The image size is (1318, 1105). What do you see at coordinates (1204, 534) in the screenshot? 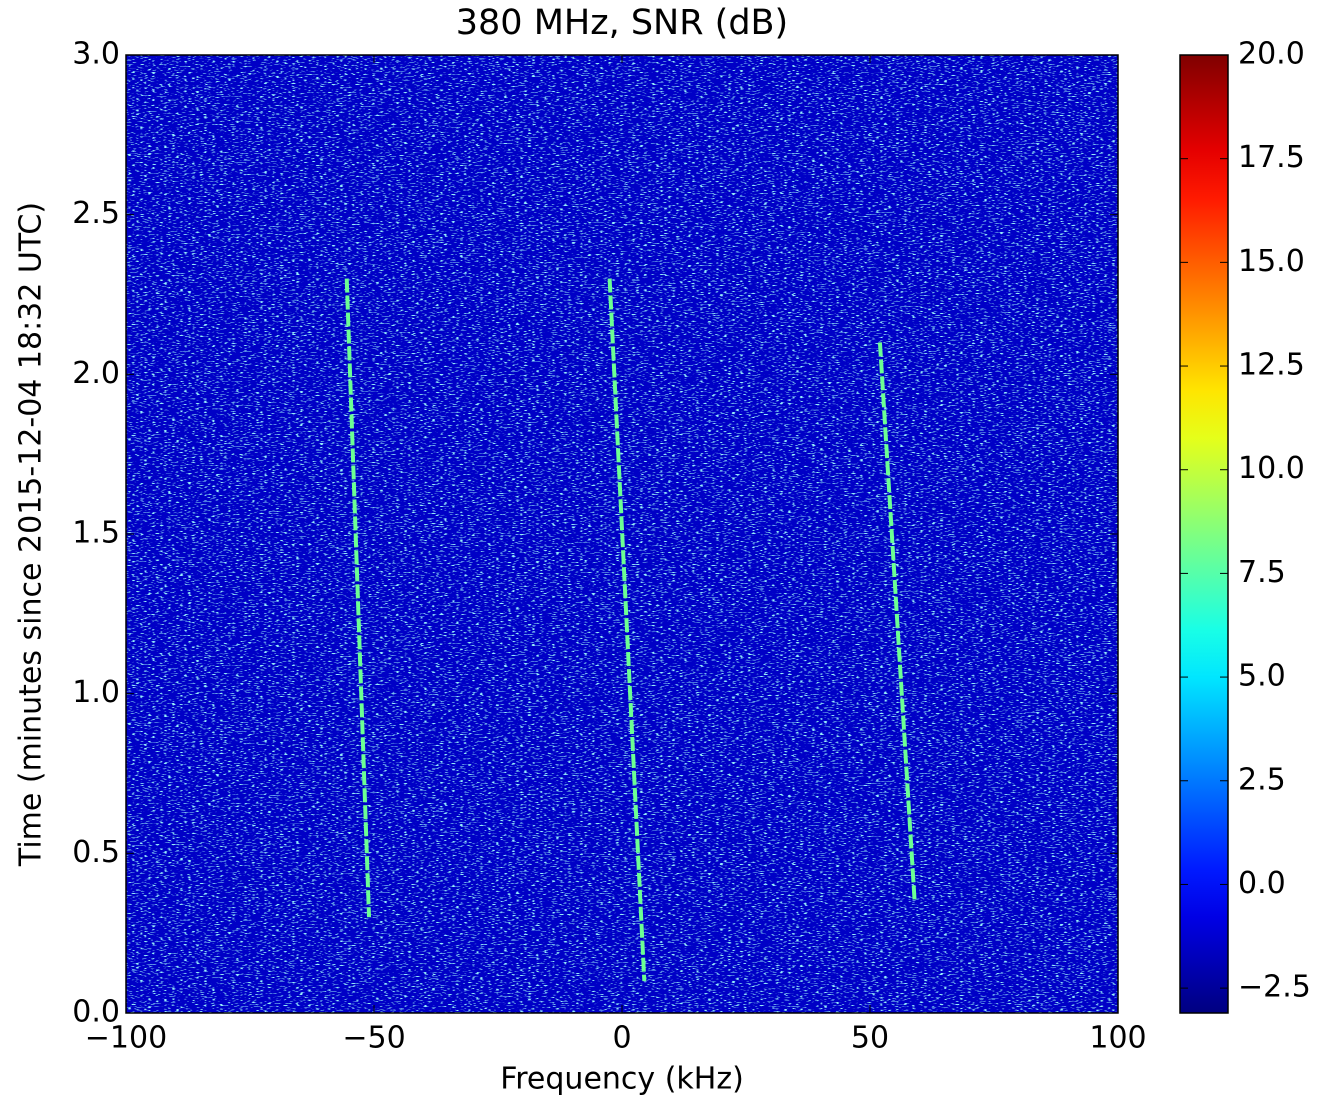
I see `colorbar` at bounding box center [1204, 534].